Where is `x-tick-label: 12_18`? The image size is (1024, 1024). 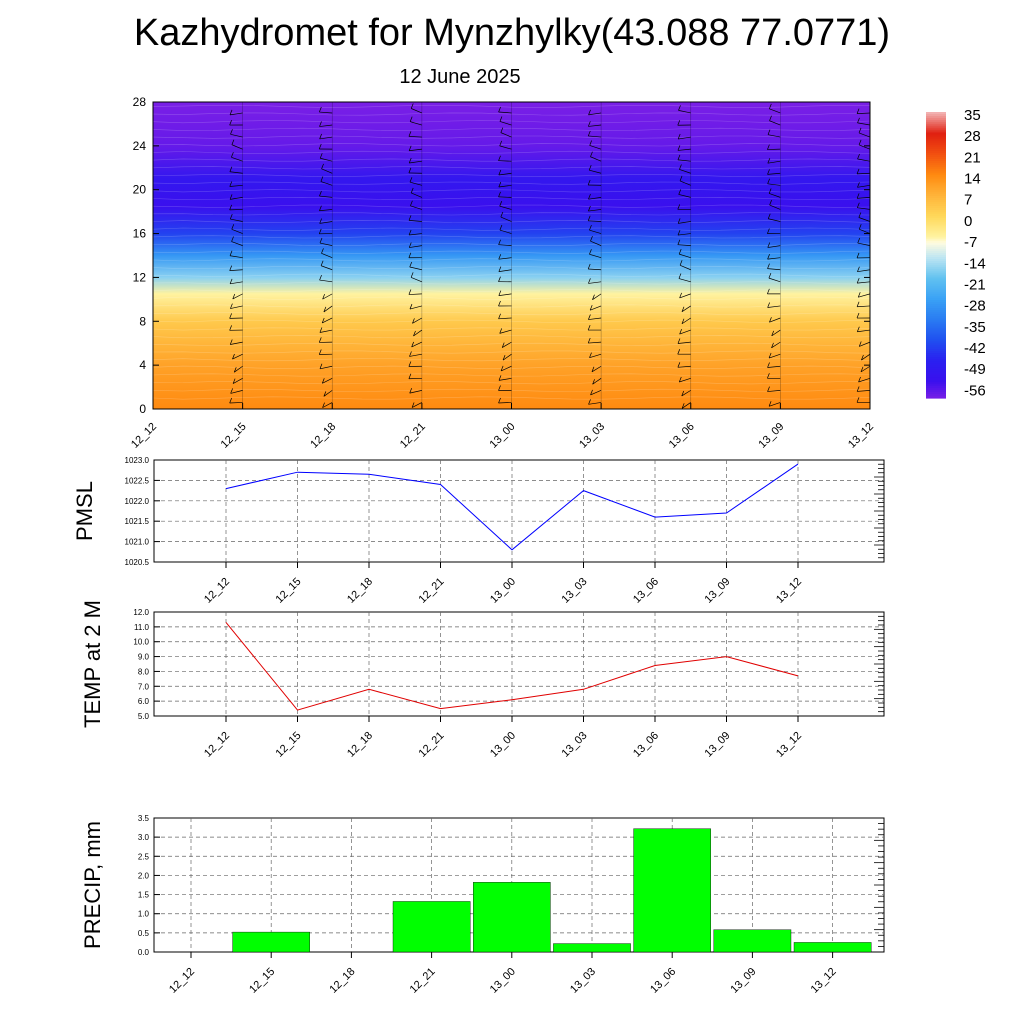
x-tick-label: 12_18 is located at coordinates (323, 436).